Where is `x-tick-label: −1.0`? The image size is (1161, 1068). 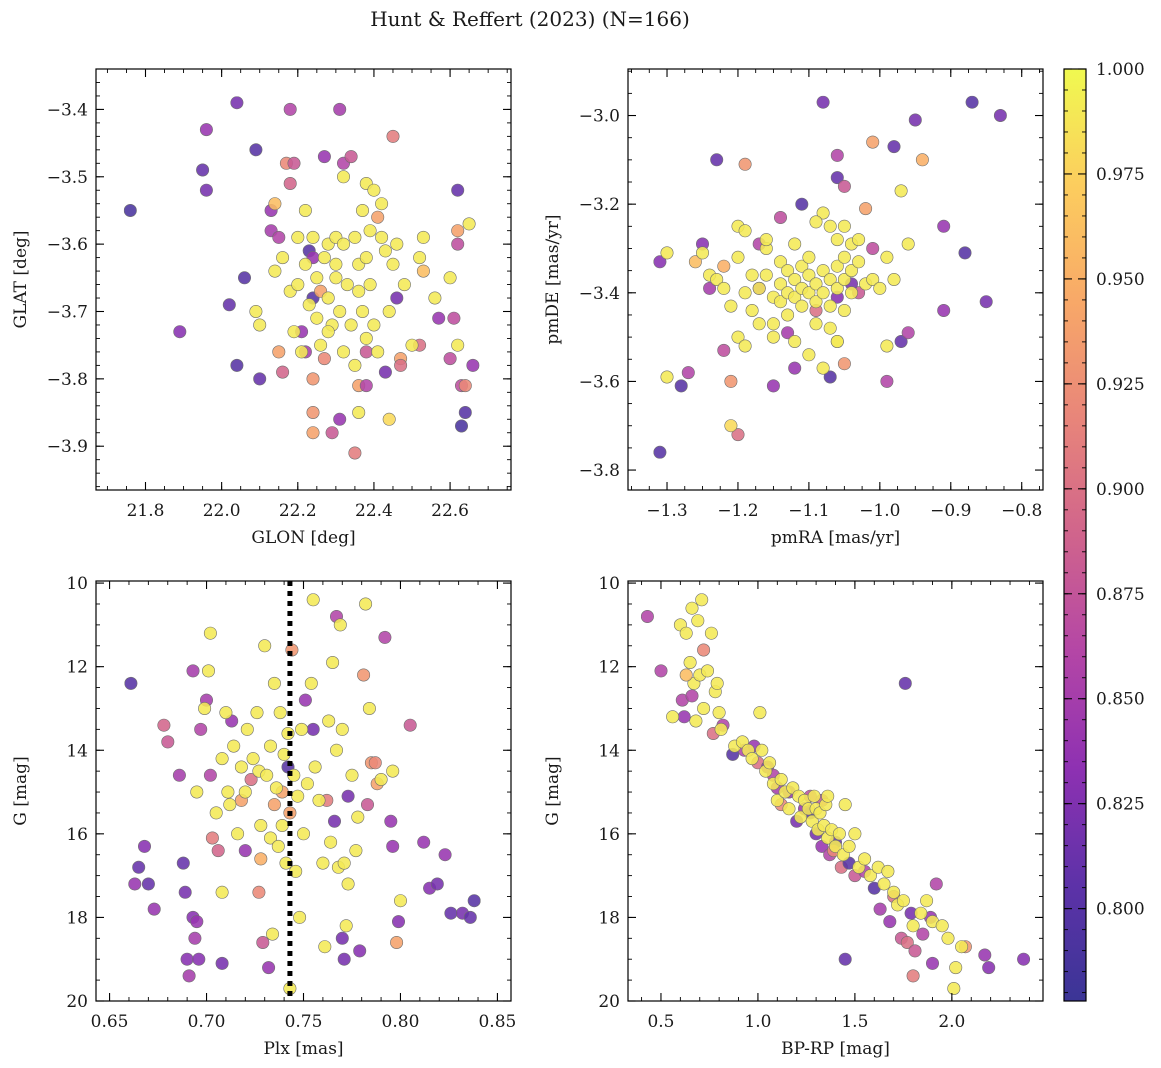
x-tick-label: −1.0 is located at coordinates (879, 511).